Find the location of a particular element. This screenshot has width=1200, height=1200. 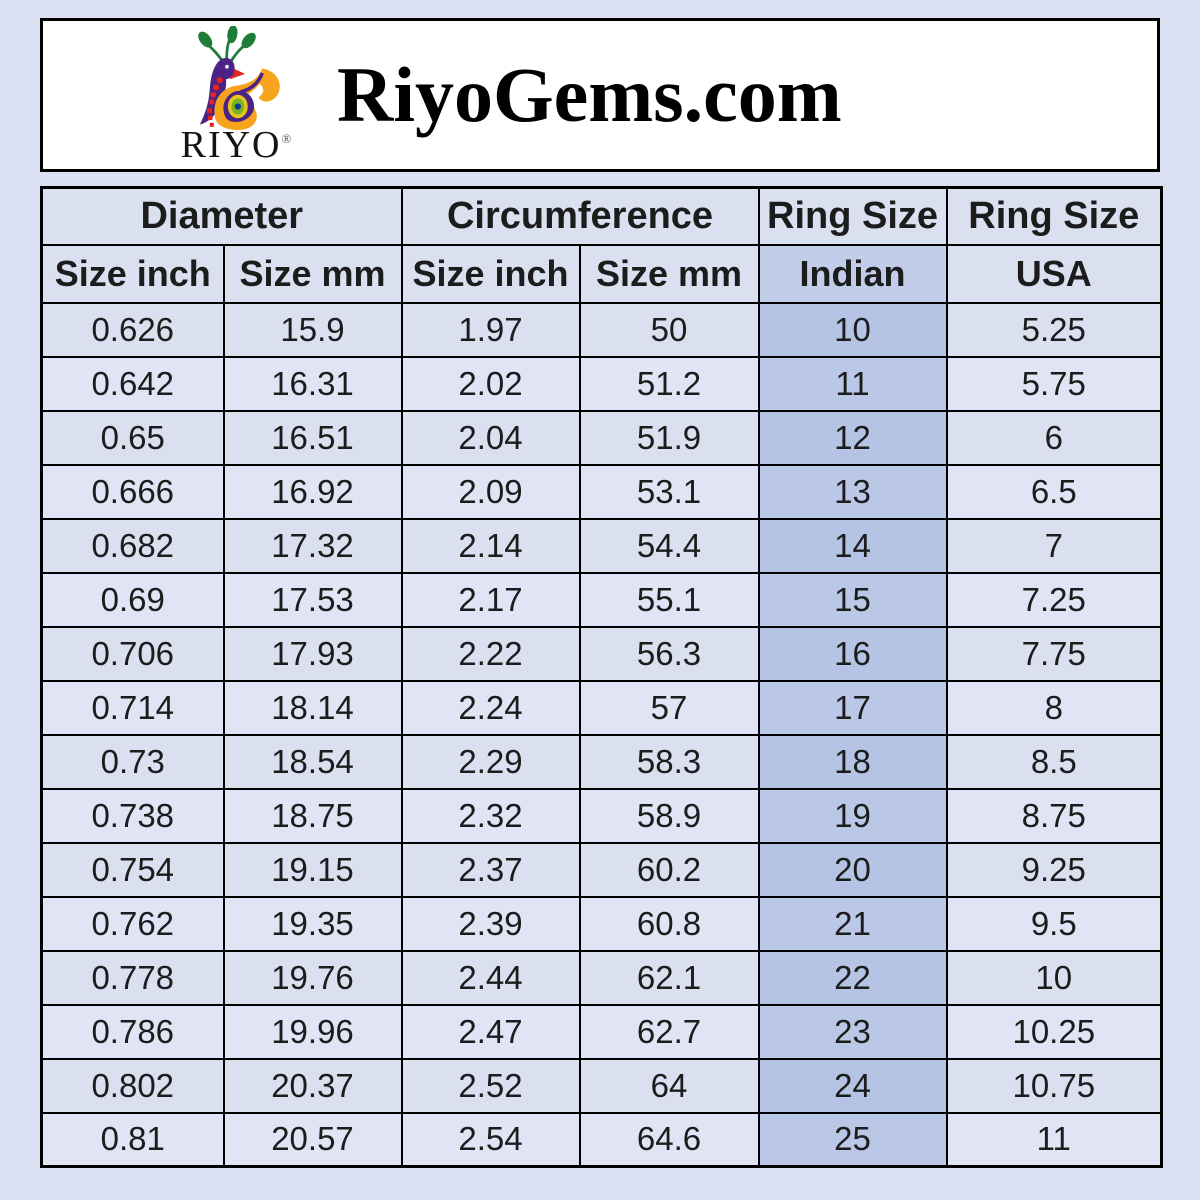

group-header-ring-size-indian: Ring Size is located at coordinates (852, 216).